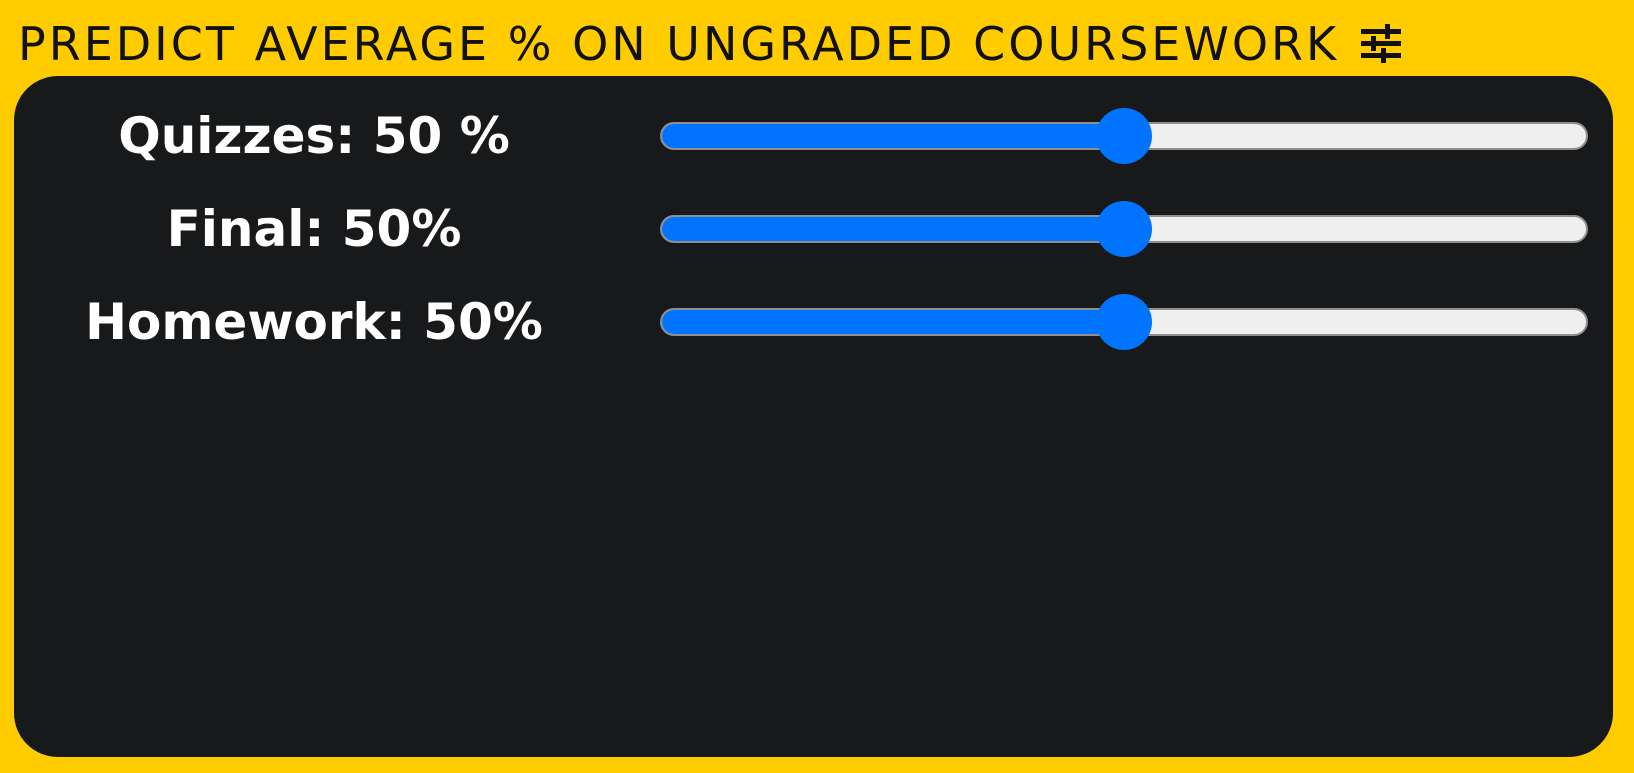 This screenshot has width=1634, height=773. What do you see at coordinates (314, 136) in the screenshot?
I see `quizzes-label: Quizzes: 50 %` at bounding box center [314, 136].